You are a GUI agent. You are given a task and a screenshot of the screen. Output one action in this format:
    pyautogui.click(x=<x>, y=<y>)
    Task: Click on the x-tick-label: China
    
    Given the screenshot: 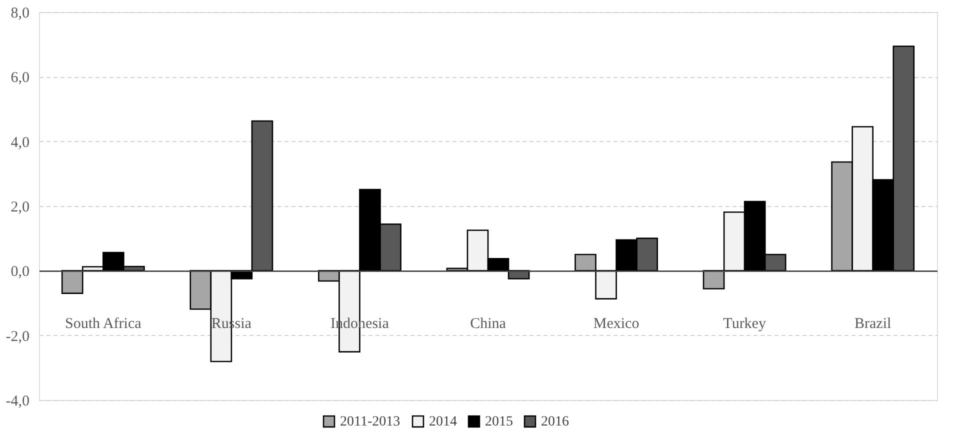 What is the action you would take?
    pyautogui.click(x=488, y=324)
    